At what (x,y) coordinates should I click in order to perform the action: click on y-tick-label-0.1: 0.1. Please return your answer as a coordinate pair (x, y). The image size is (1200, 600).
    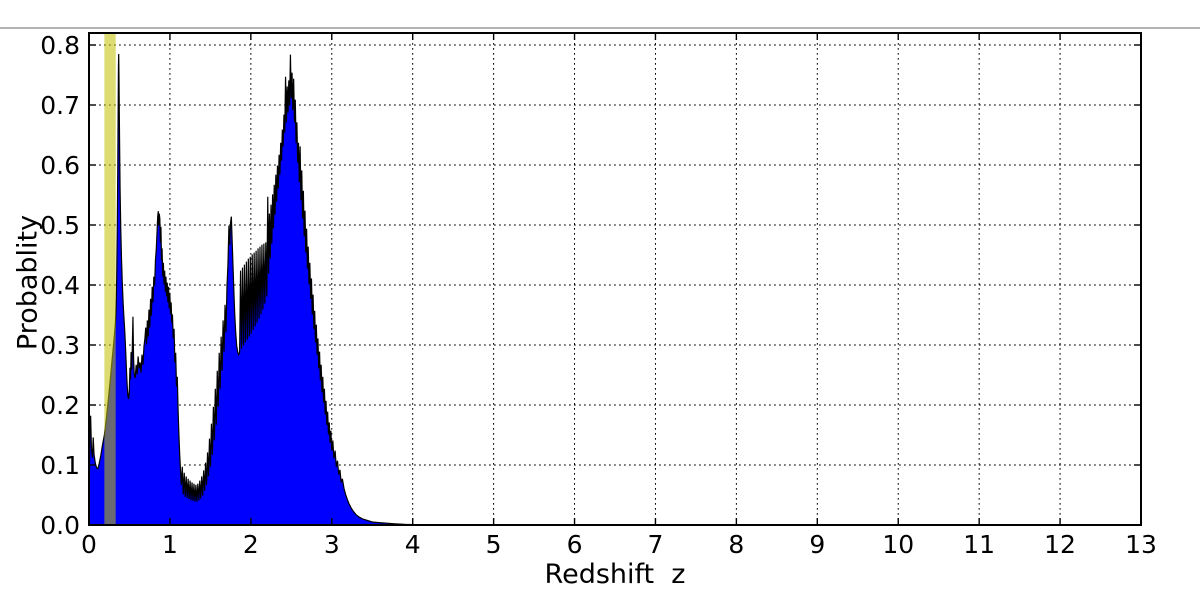
    Looking at the image, I should click on (60, 465).